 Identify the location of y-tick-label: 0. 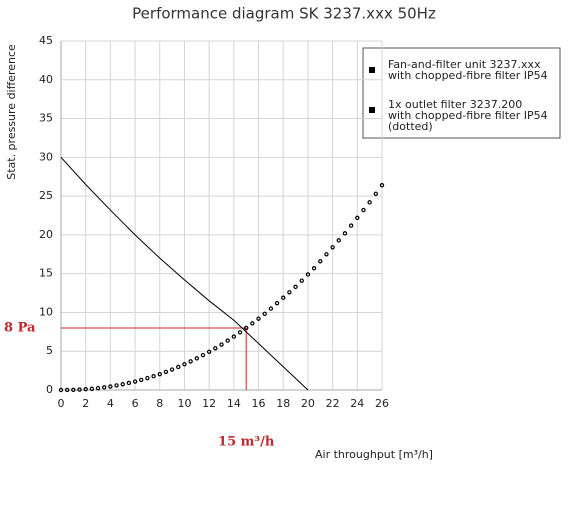
(49, 389).